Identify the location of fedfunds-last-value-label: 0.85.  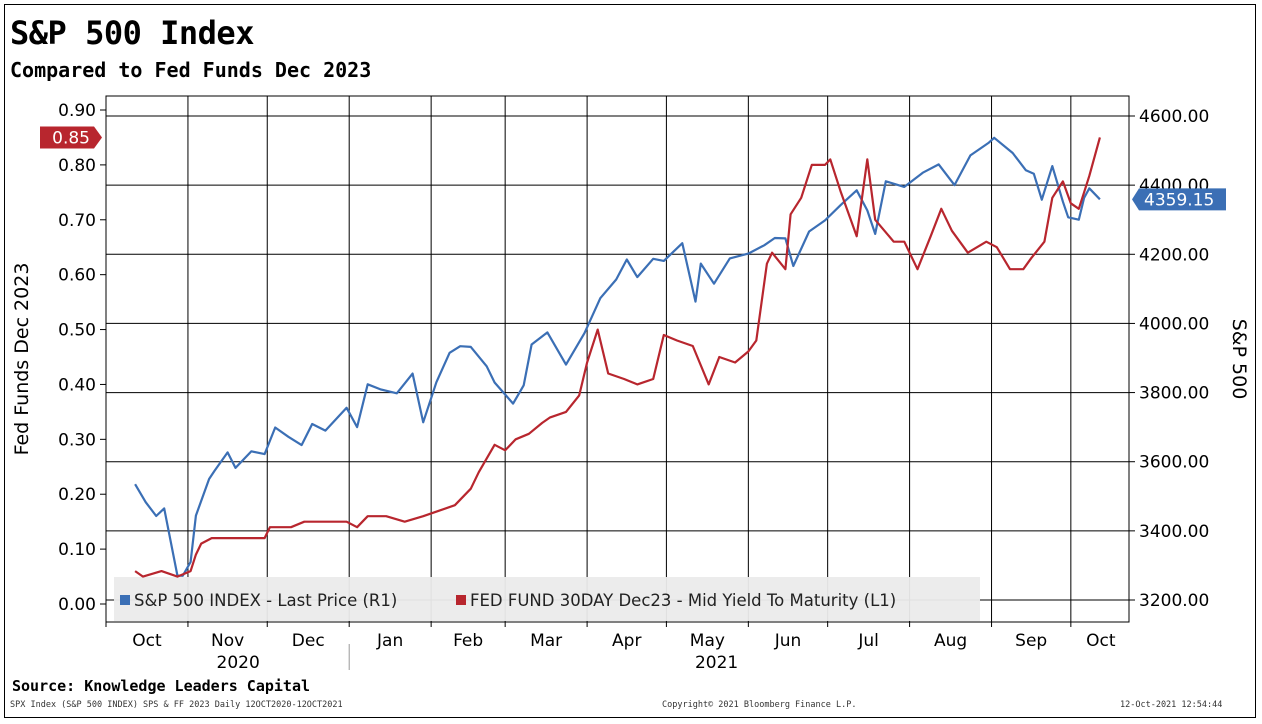
(71, 138).